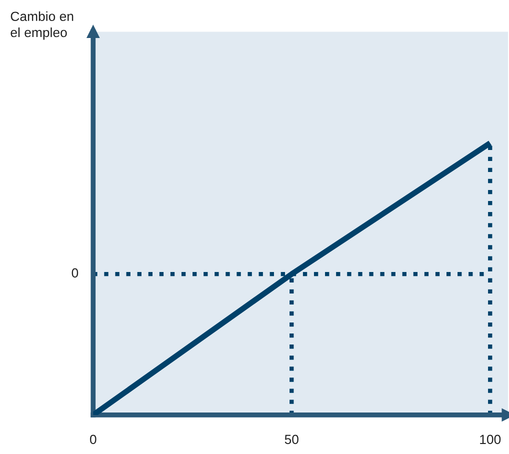  Describe the element at coordinates (75, 273) in the screenshot. I see `ref-line-label: 0` at that location.